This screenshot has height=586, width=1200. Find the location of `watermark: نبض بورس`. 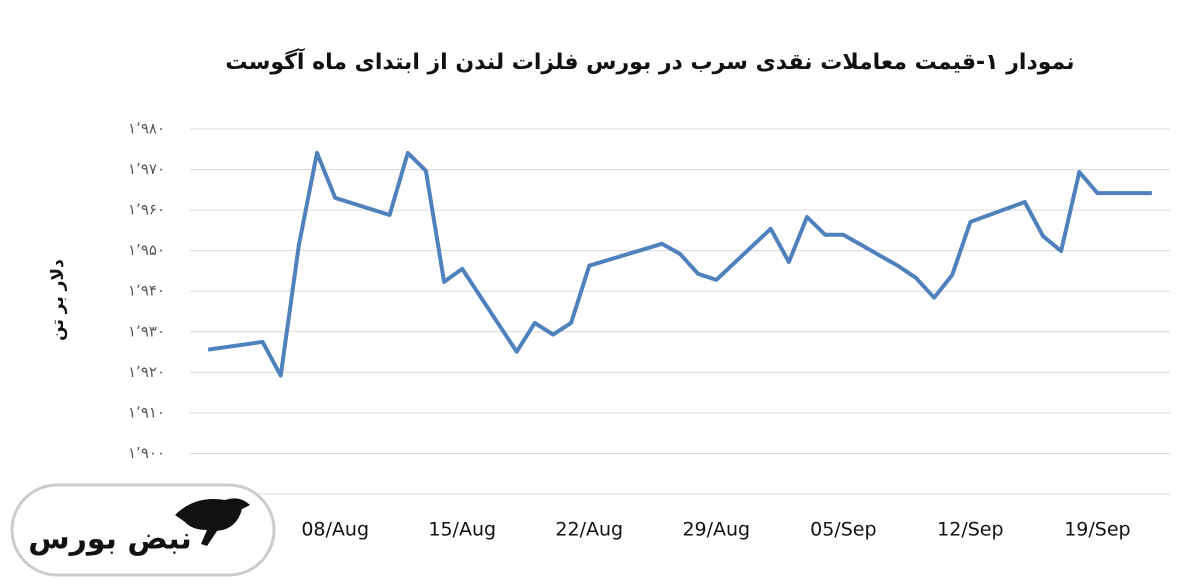

watermark: نبض بورس is located at coordinates (143, 530).